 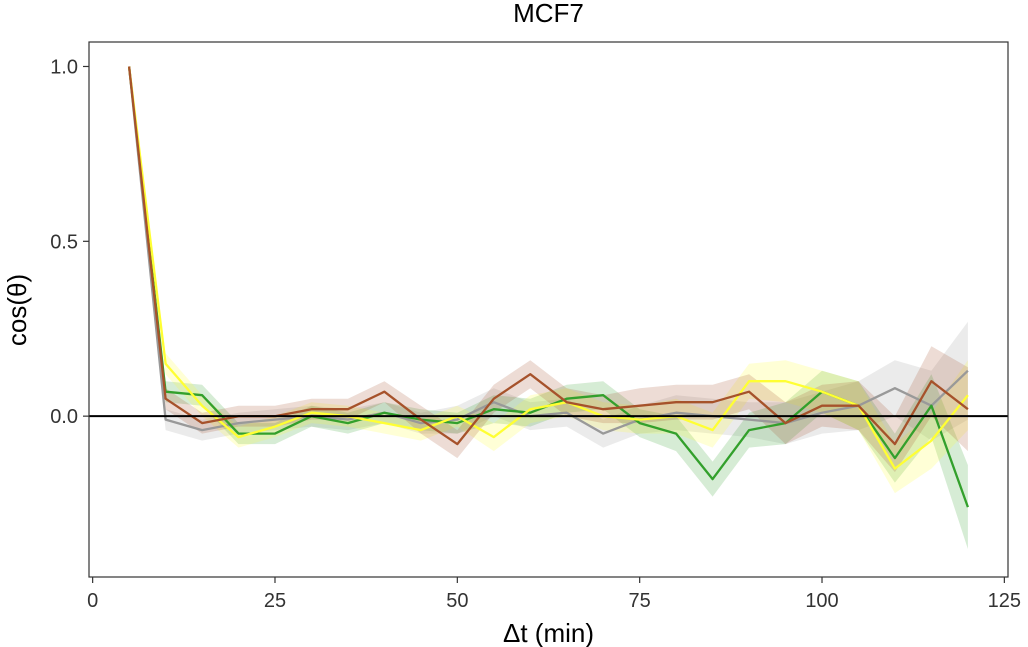 I want to click on x-axis-title: Δt (min), so click(x=548, y=632).